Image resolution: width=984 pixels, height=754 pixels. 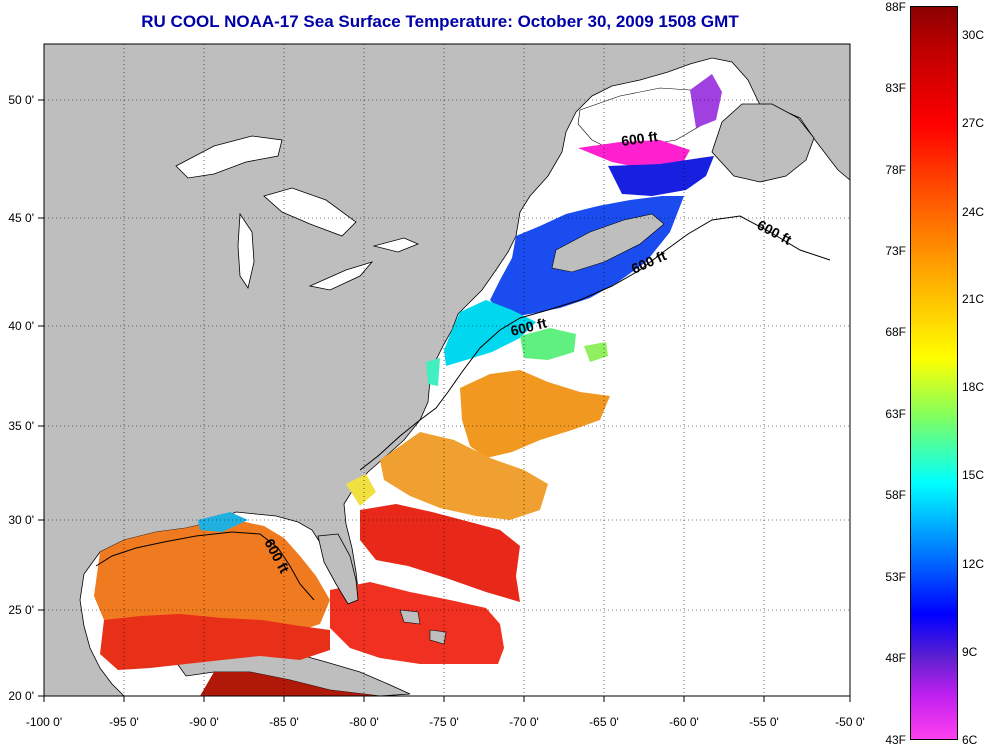 I want to click on fahrenheit-label: 88F, so click(x=895, y=7).